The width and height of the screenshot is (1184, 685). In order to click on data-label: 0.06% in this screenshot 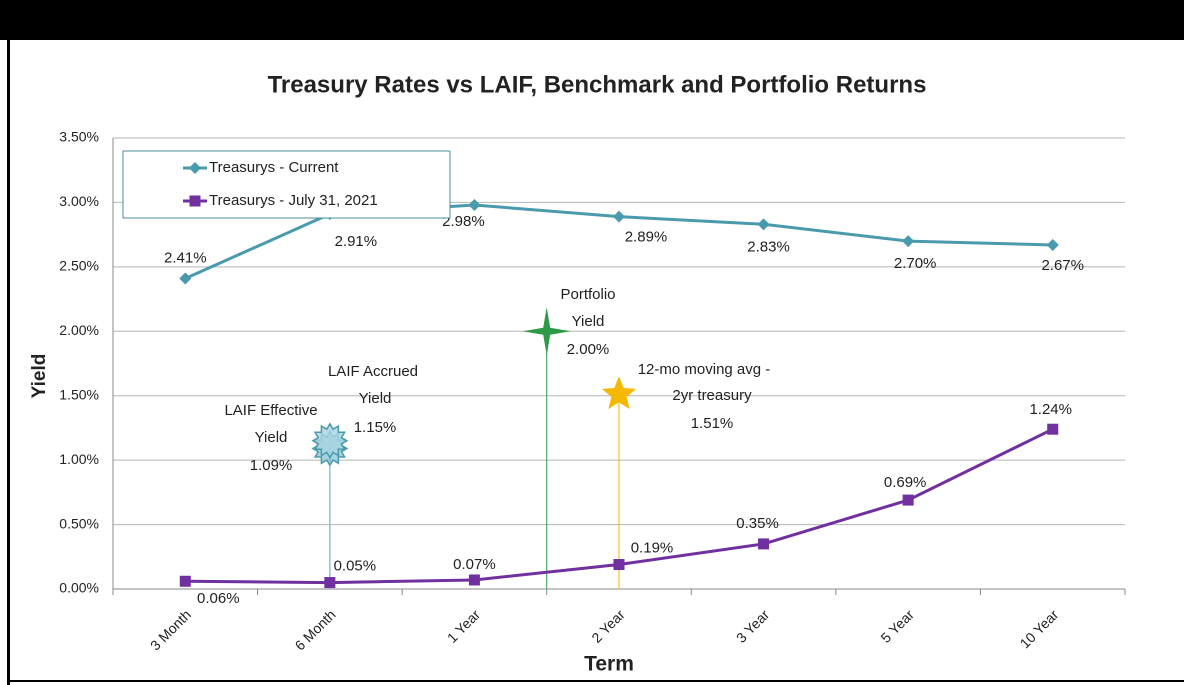, I will do `click(218, 598)`.